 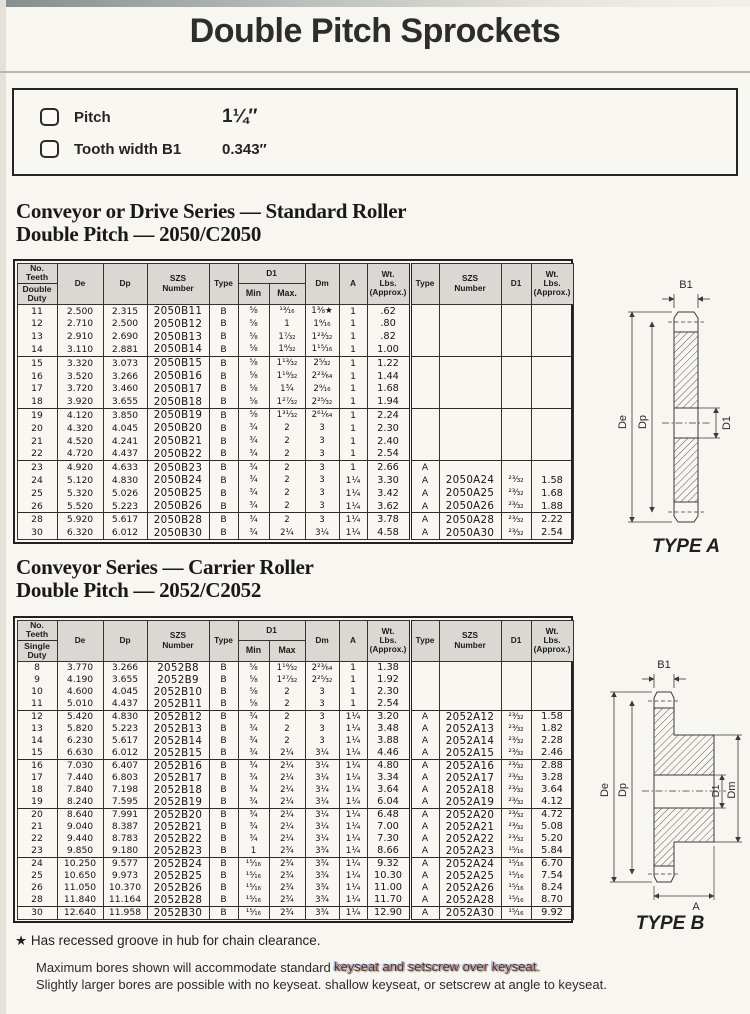 I want to click on table-cell: .80, so click(x=388, y=324).